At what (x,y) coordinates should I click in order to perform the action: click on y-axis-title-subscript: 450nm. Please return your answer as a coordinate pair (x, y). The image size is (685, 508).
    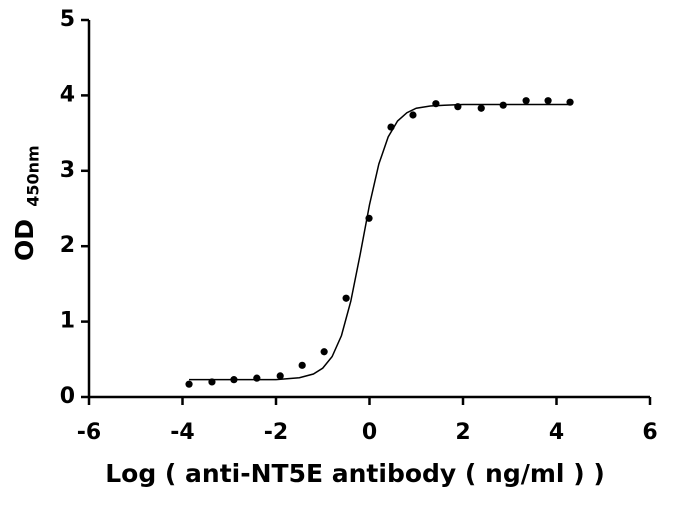
    Looking at the image, I should click on (33, 175).